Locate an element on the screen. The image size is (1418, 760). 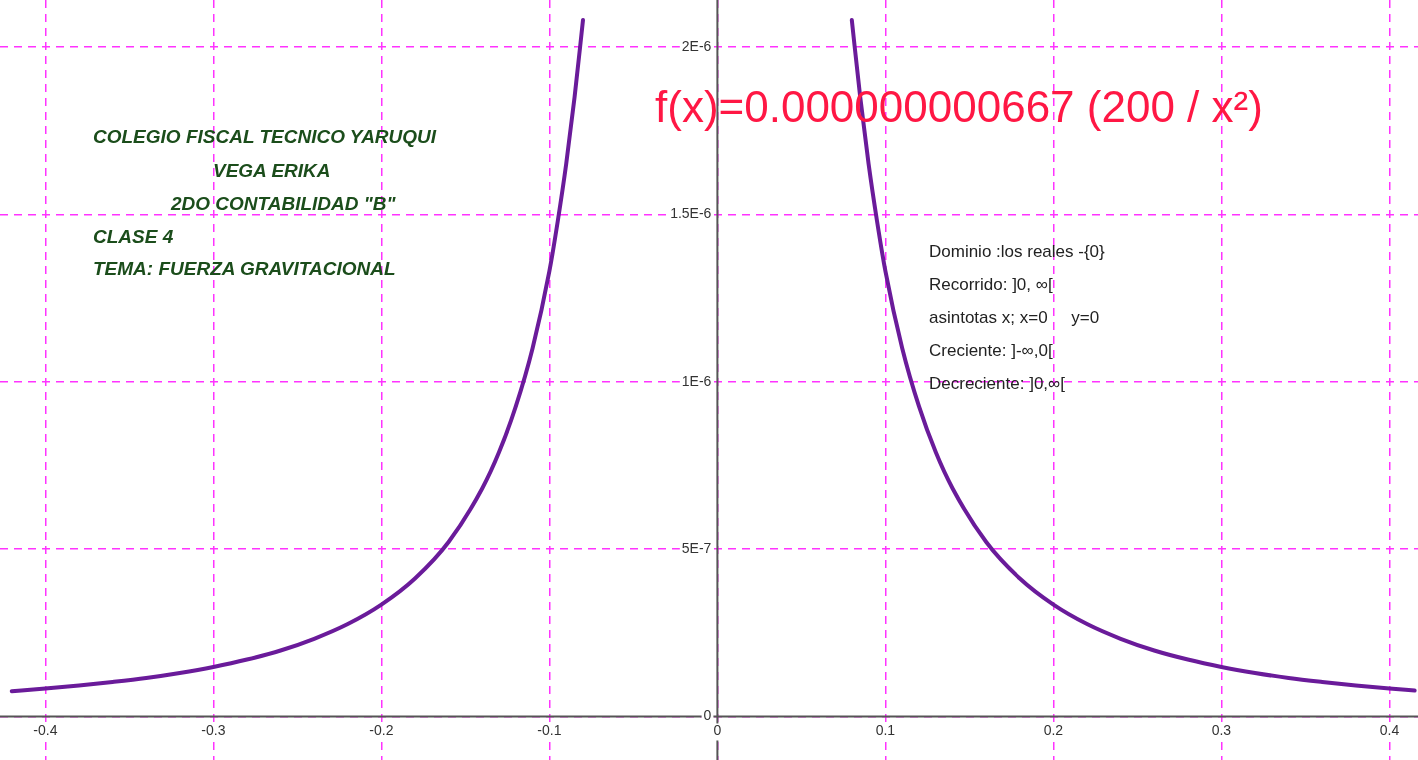
annotation: Recorrido: ]0, ∞[ is located at coordinates (991, 285).